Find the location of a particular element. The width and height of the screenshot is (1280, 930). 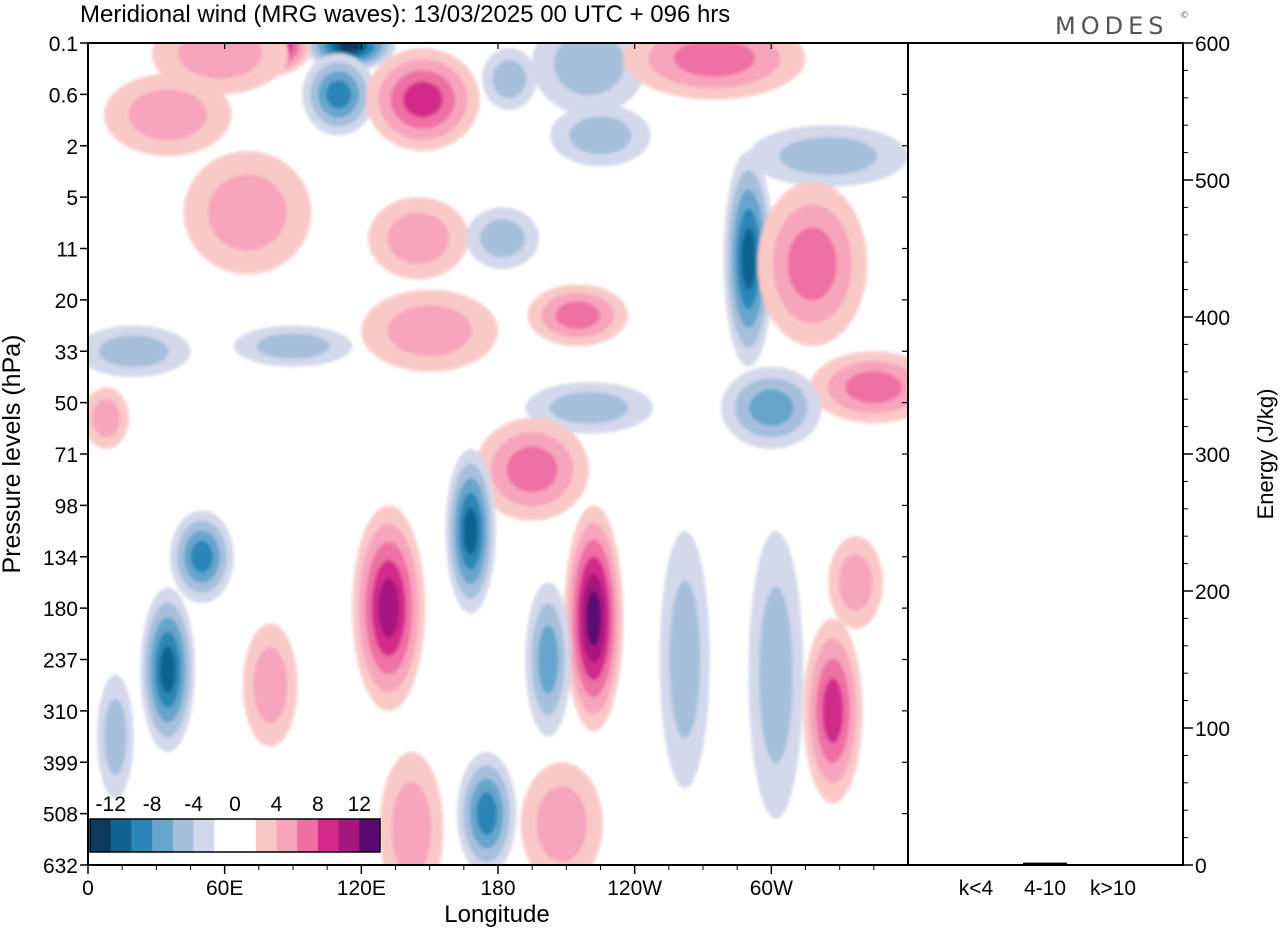

colorbar-frame is located at coordinates (235, 835).